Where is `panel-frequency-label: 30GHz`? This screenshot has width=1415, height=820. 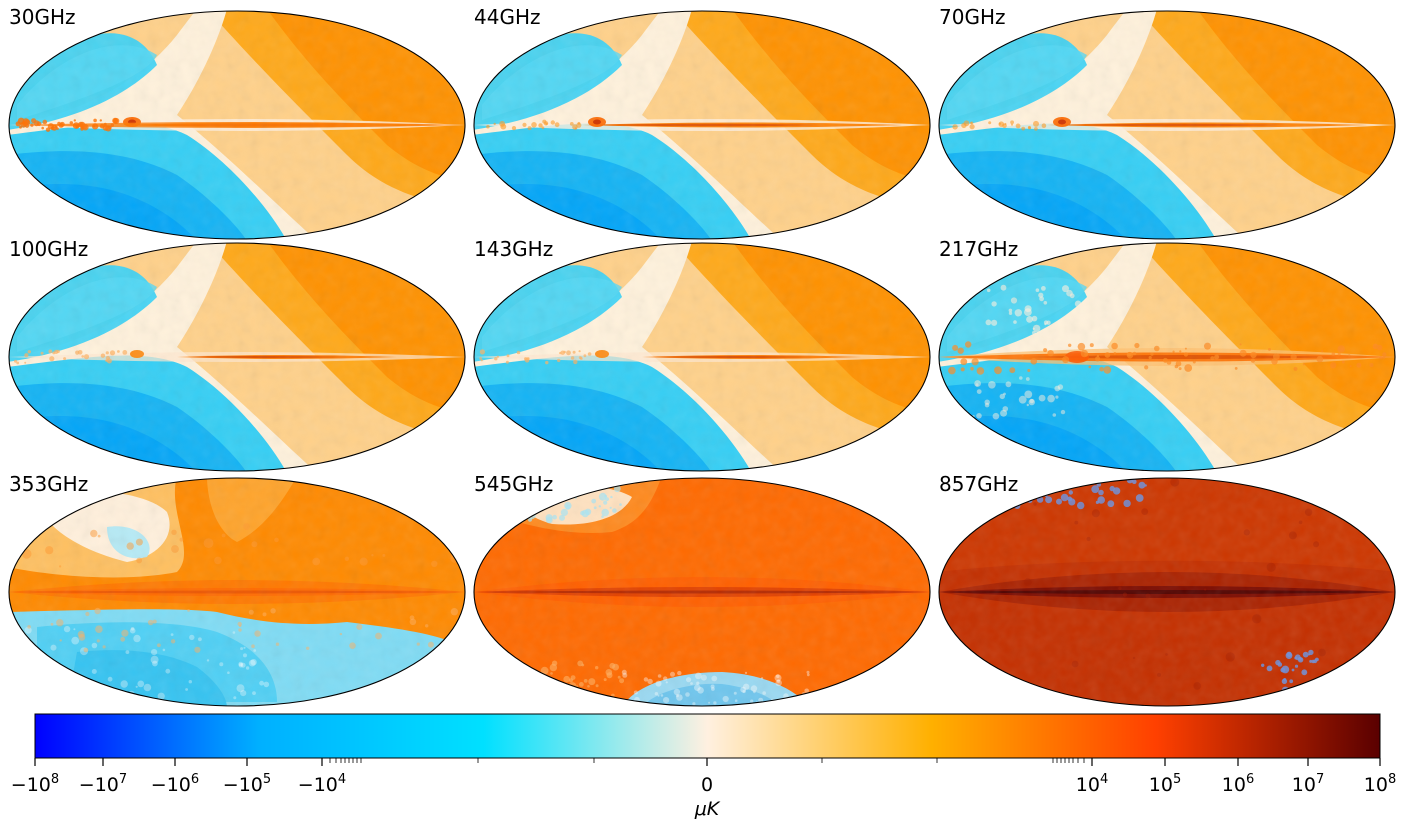 panel-frequency-label: 30GHz is located at coordinates (42, 17).